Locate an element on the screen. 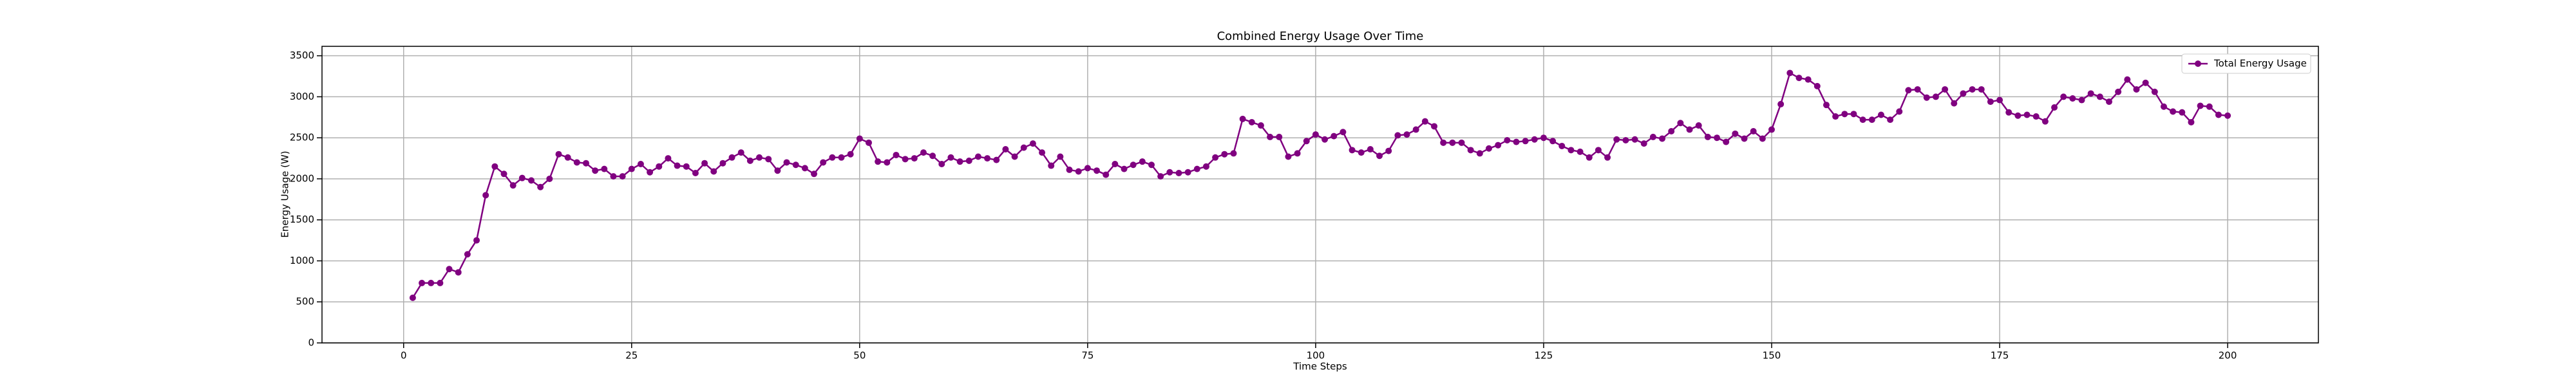 This screenshot has height=386, width=2576. legend-marker is located at coordinates (2198, 63).